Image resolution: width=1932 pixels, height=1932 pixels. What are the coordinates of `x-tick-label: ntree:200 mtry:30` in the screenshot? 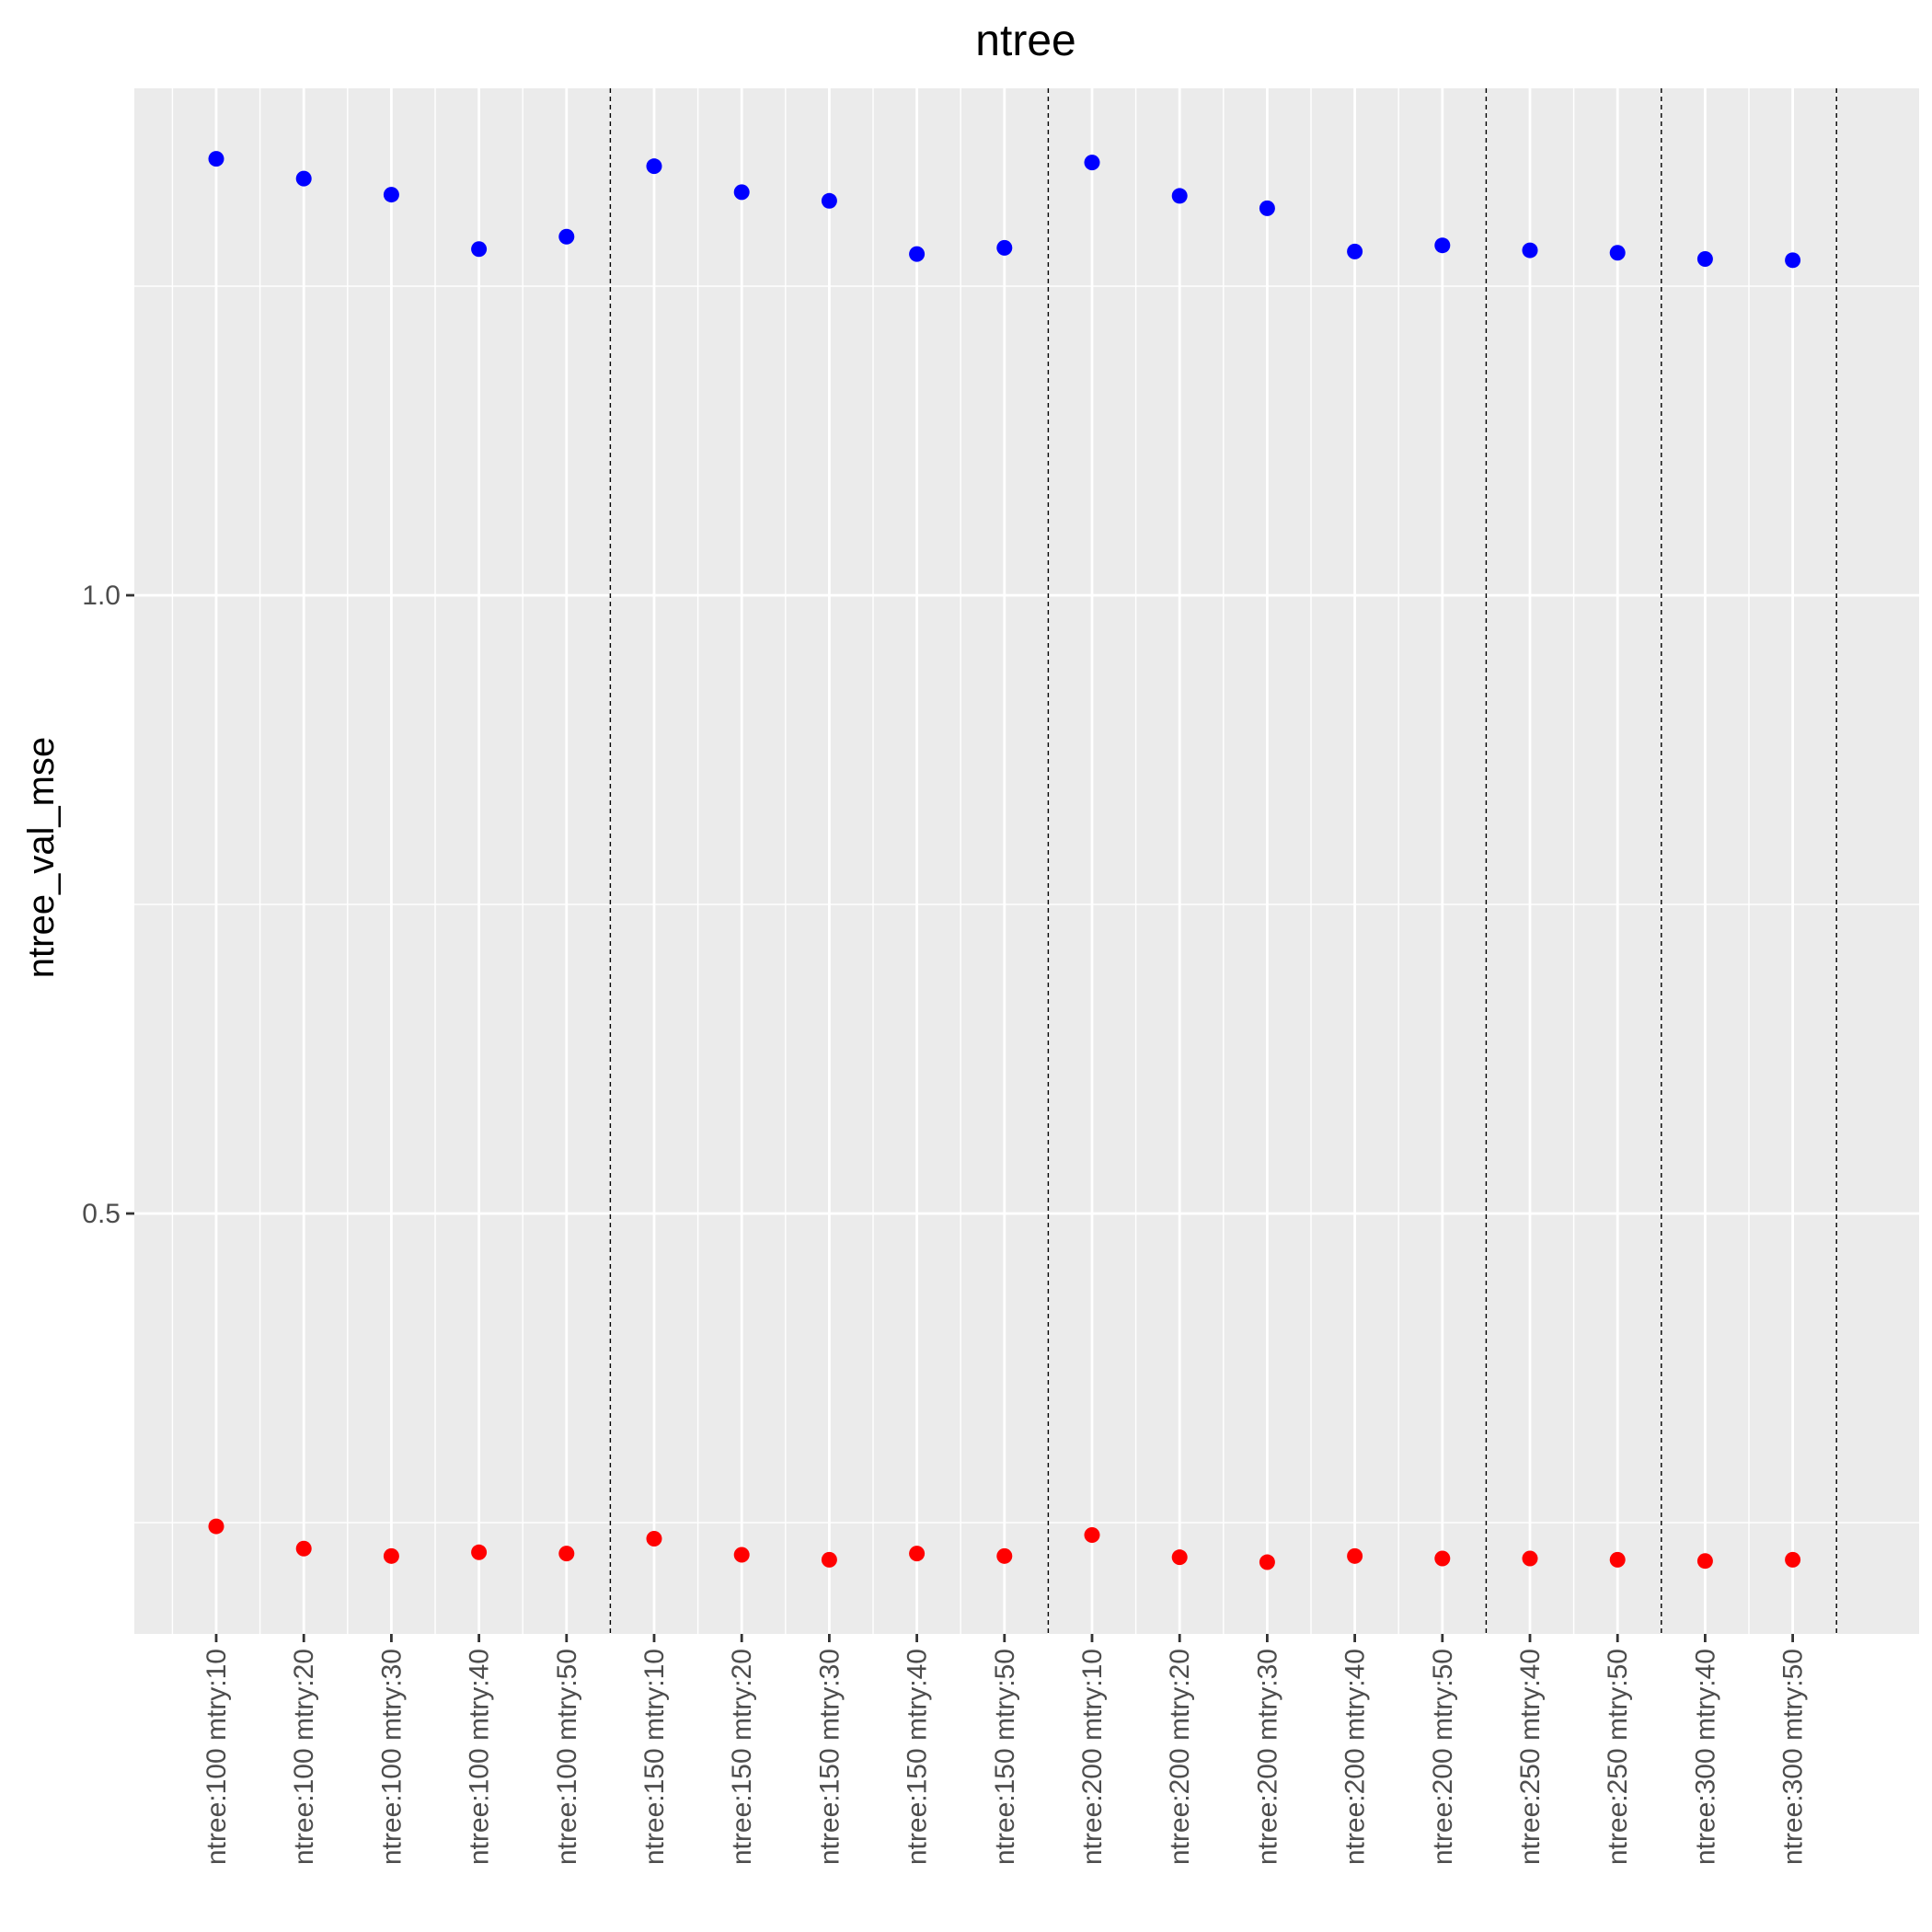 It's located at (1267, 1757).